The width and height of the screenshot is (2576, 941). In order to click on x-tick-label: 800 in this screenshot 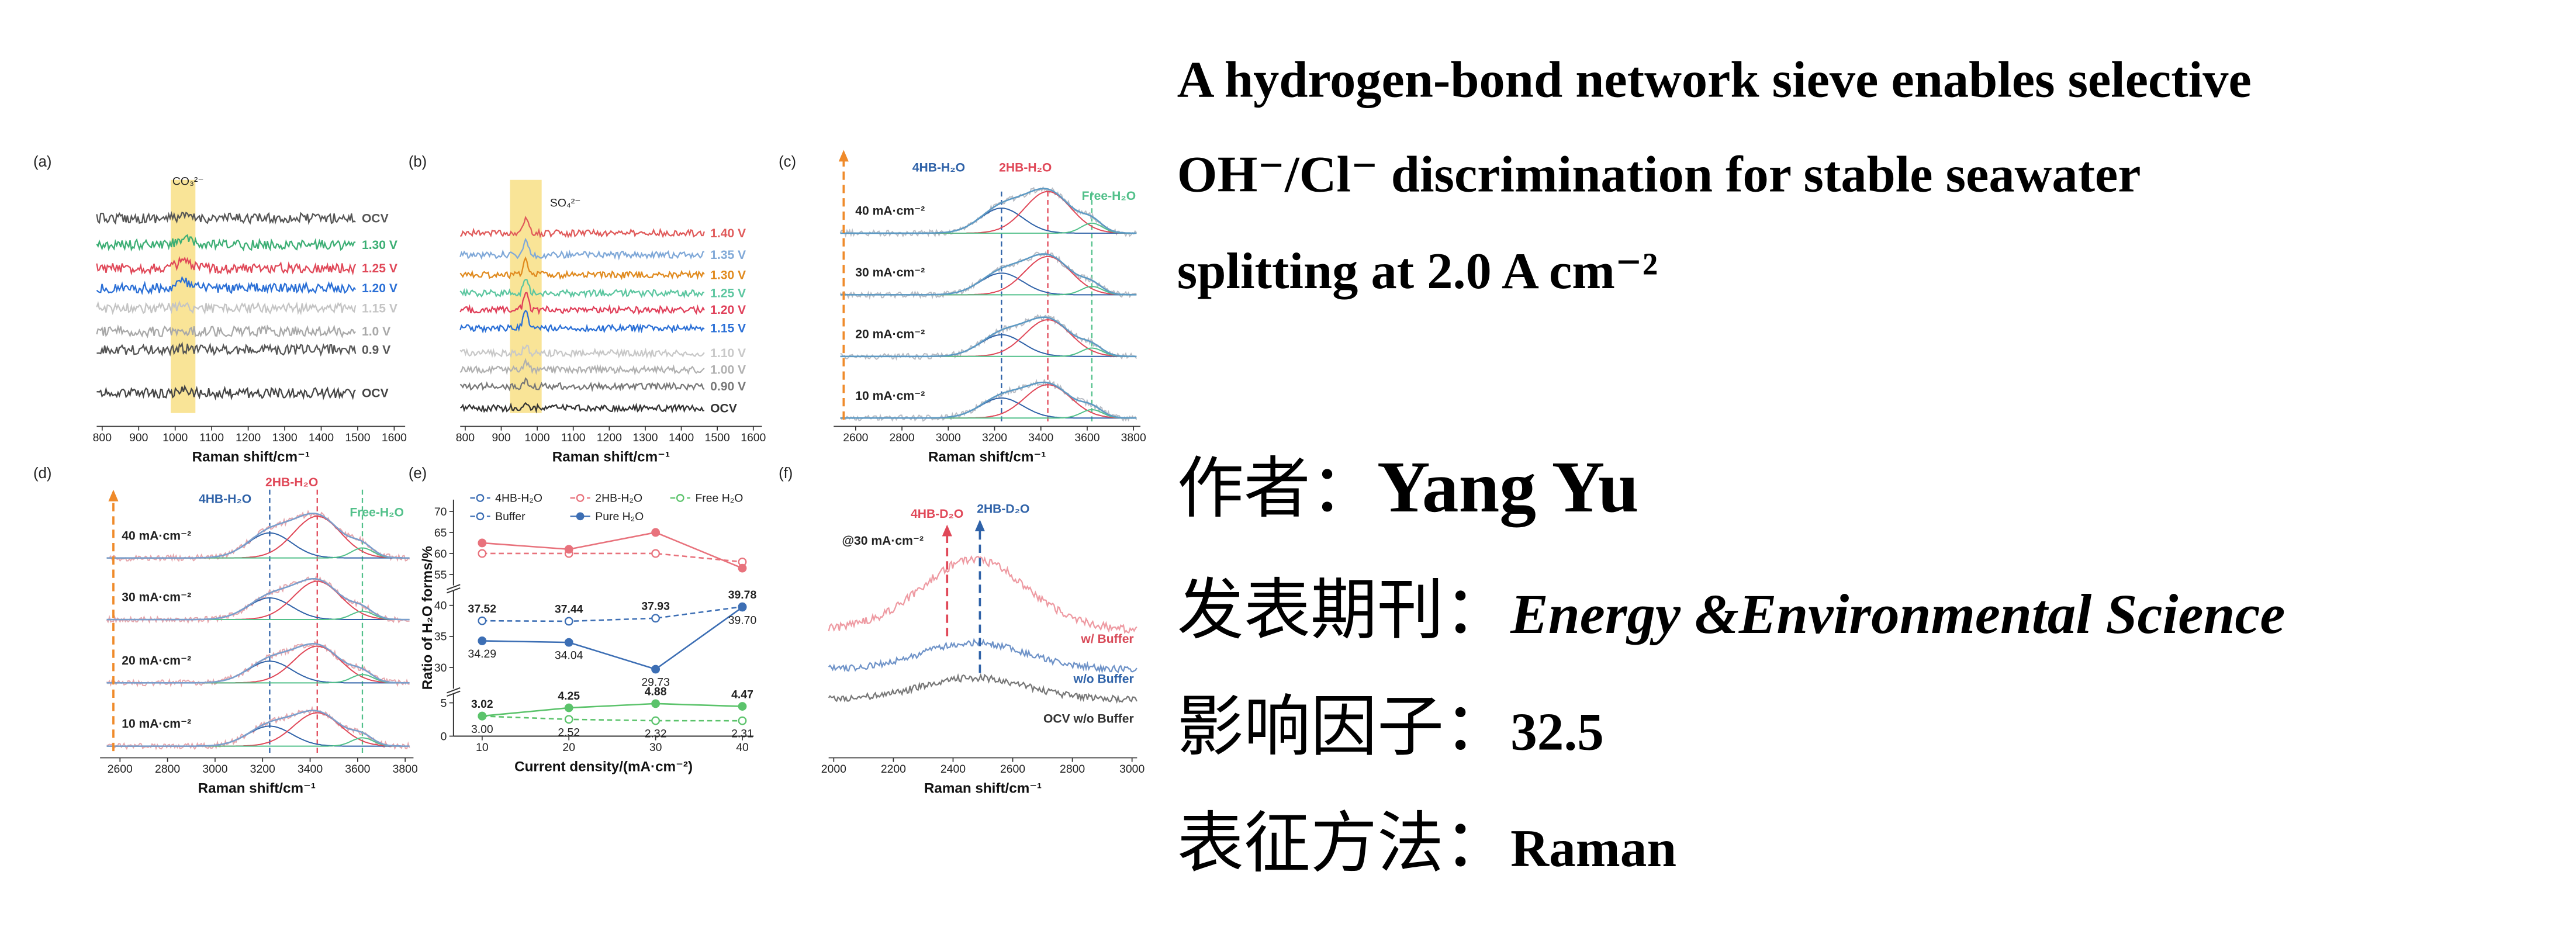, I will do `click(465, 438)`.